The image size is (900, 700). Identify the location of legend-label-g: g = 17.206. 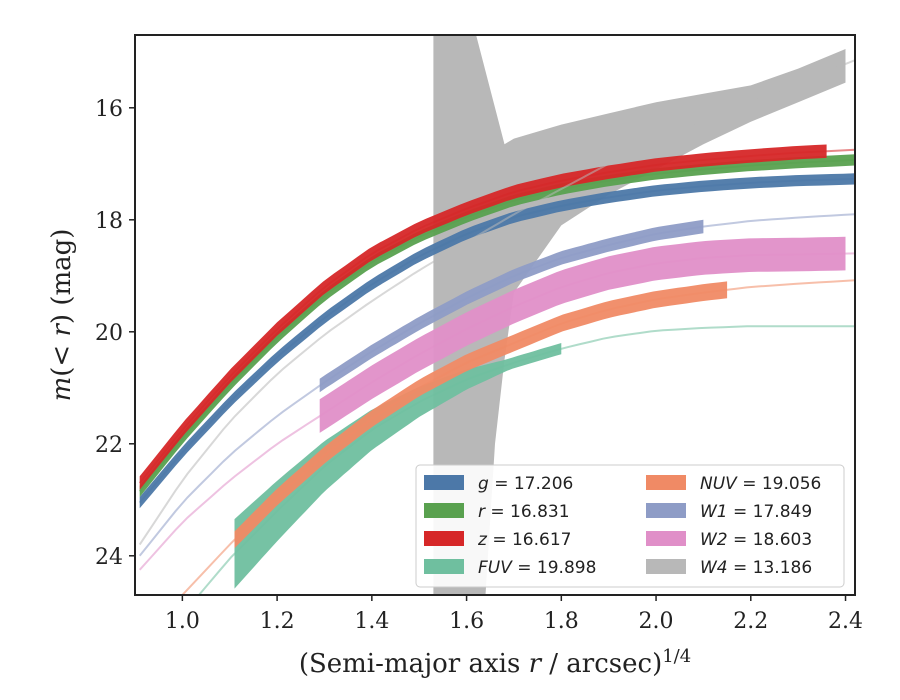
(525, 484).